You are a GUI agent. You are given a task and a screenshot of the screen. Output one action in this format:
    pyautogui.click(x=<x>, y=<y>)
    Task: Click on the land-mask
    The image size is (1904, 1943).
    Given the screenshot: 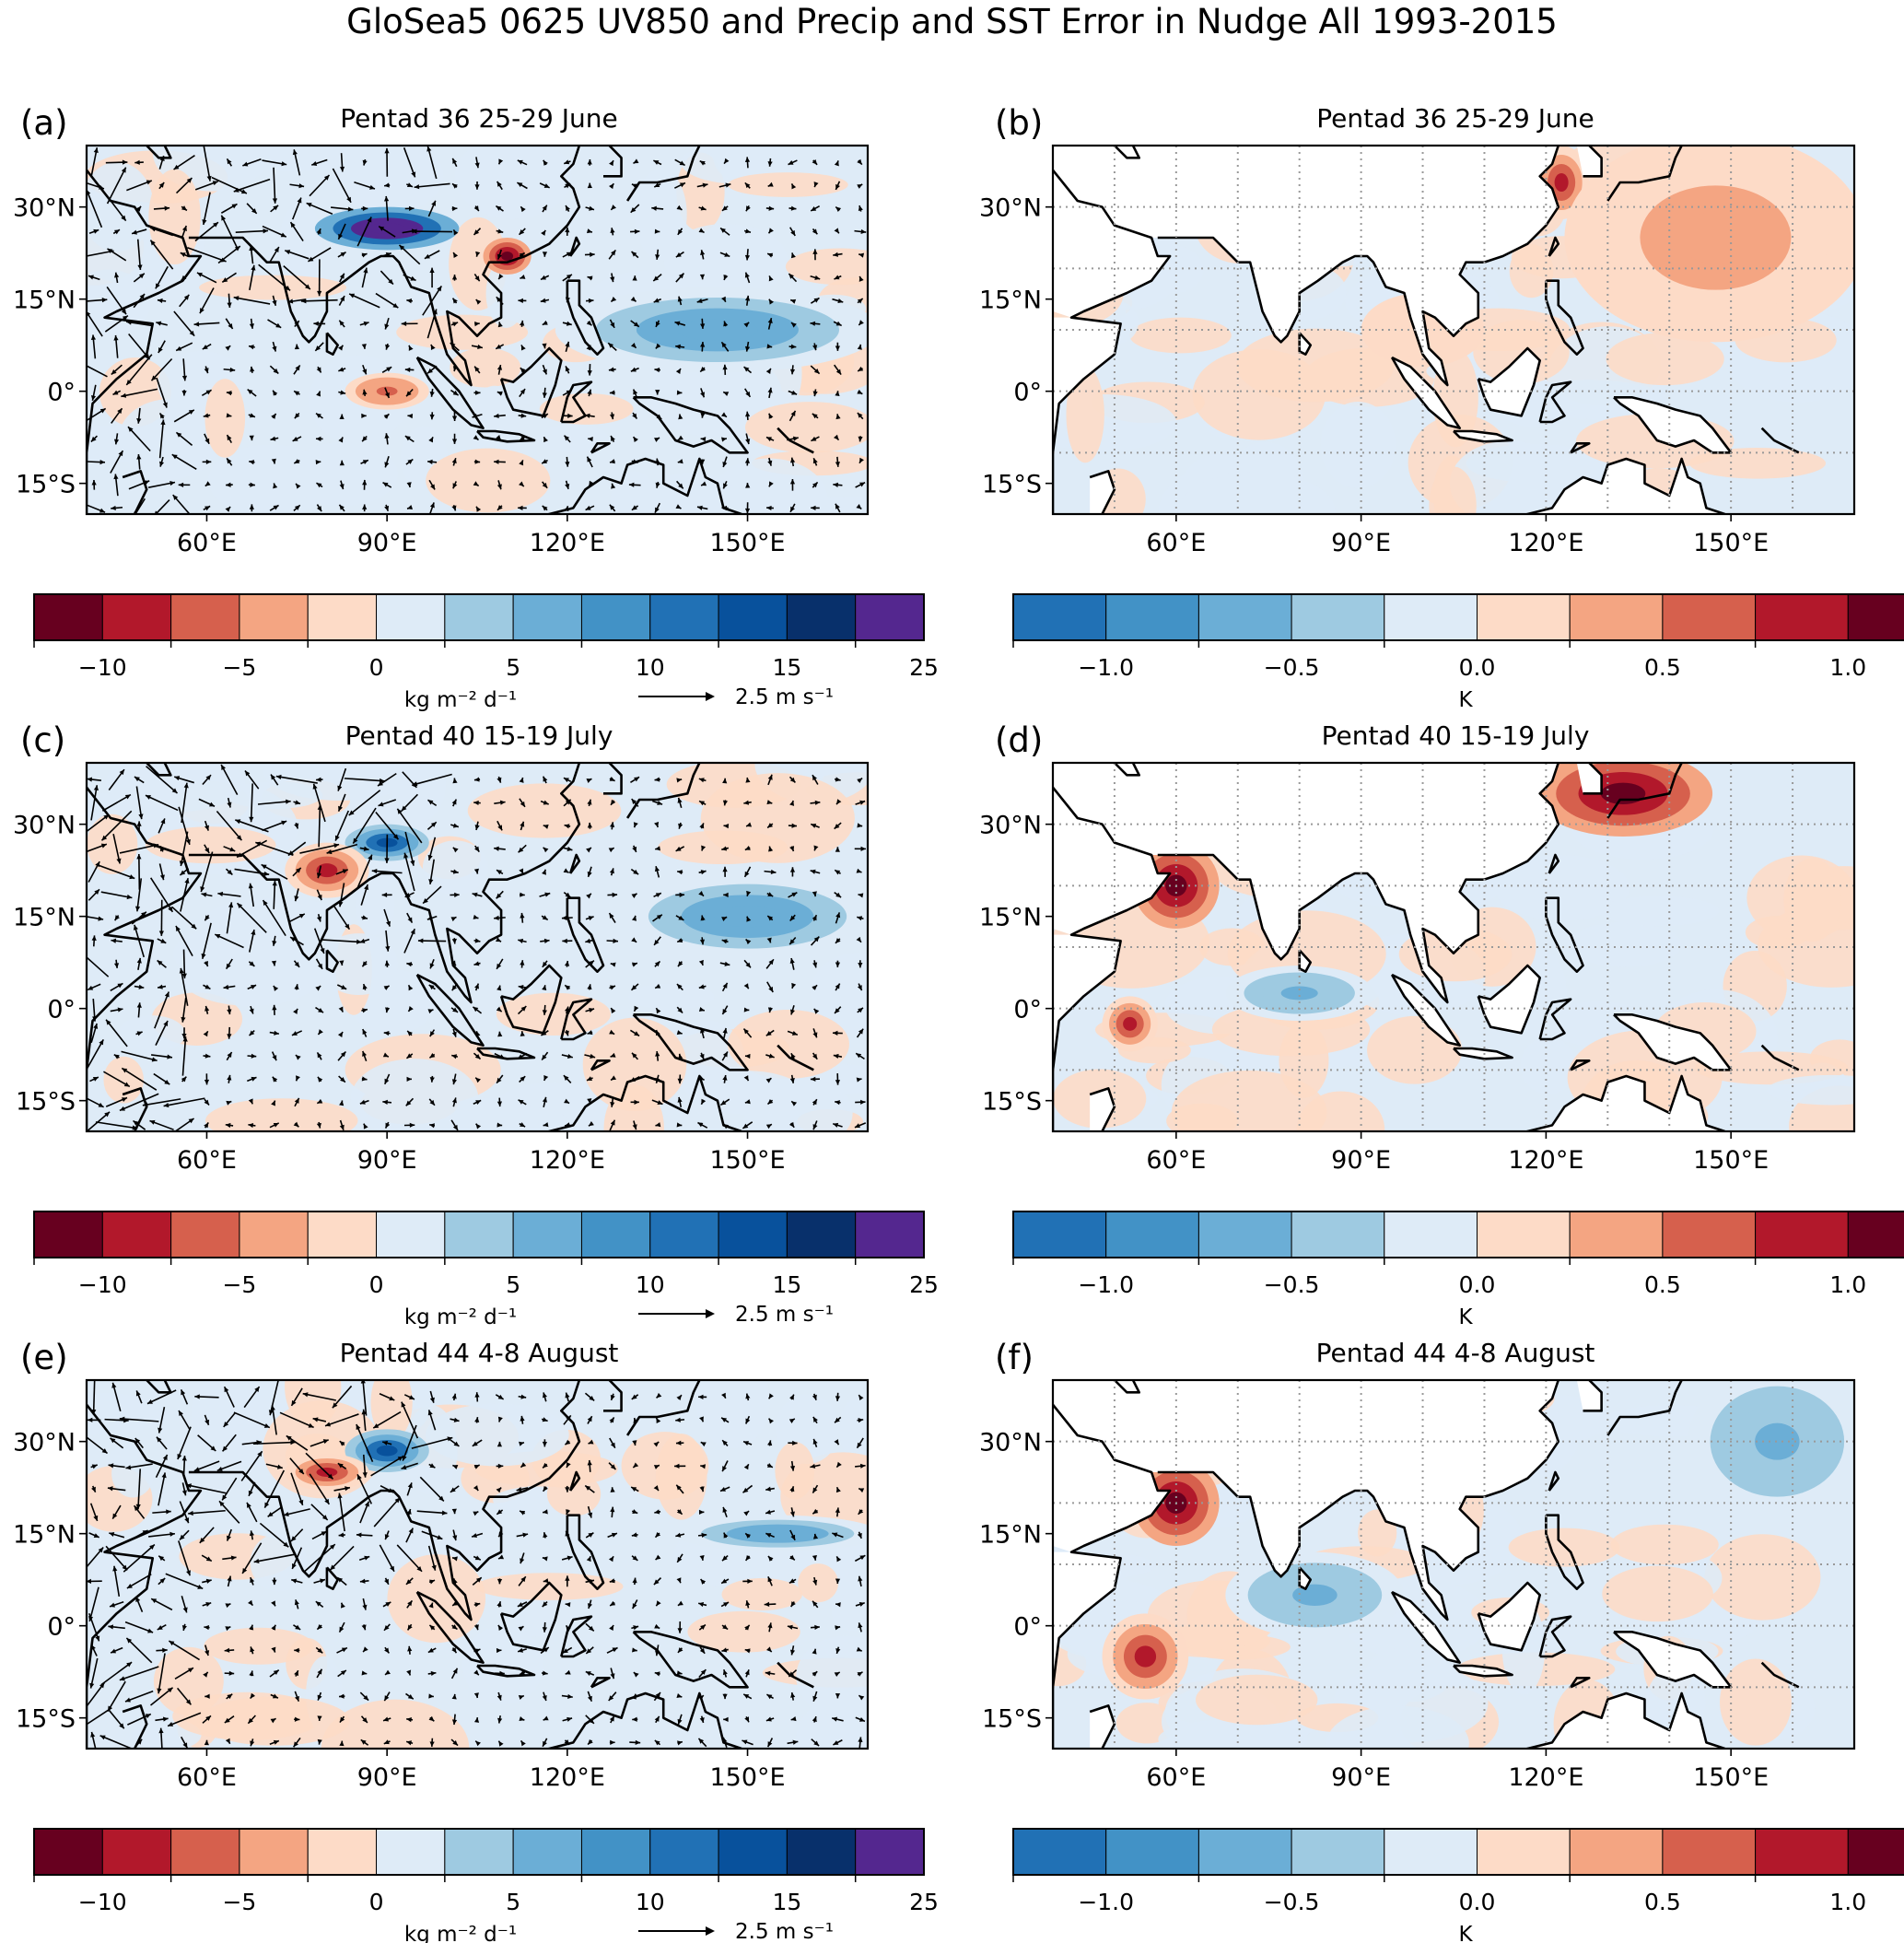 What is the action you would take?
    pyautogui.click(x=1483, y=1053)
    